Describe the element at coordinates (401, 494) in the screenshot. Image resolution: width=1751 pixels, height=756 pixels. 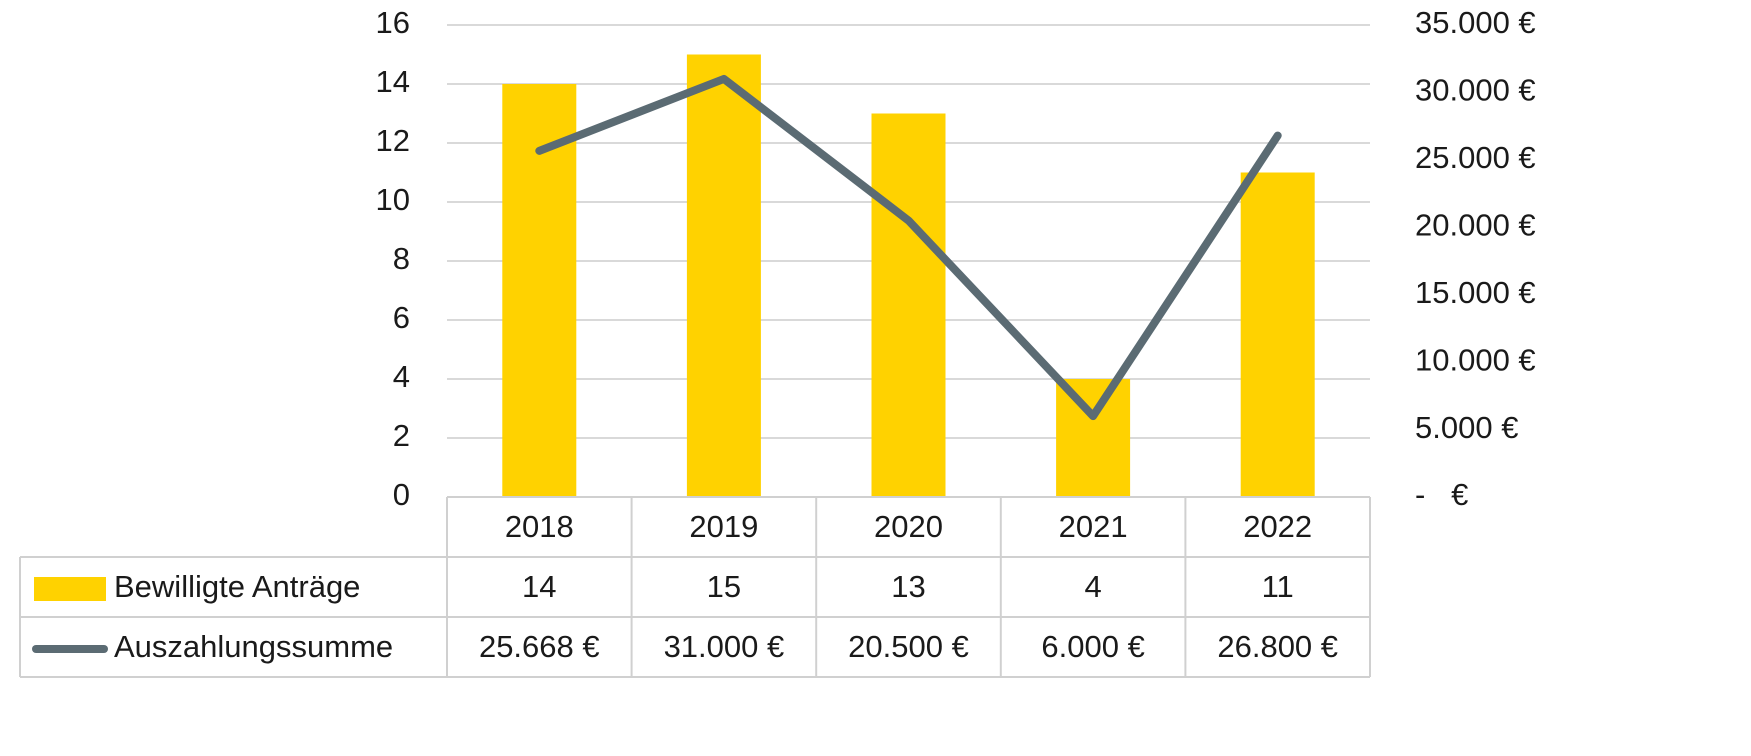
I see `y-tick-label: 0` at that location.